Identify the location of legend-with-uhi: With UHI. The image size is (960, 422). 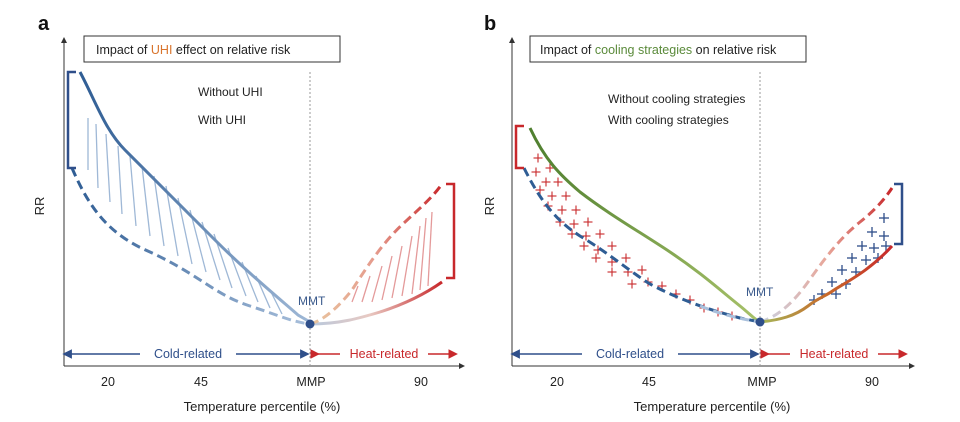
(222, 120).